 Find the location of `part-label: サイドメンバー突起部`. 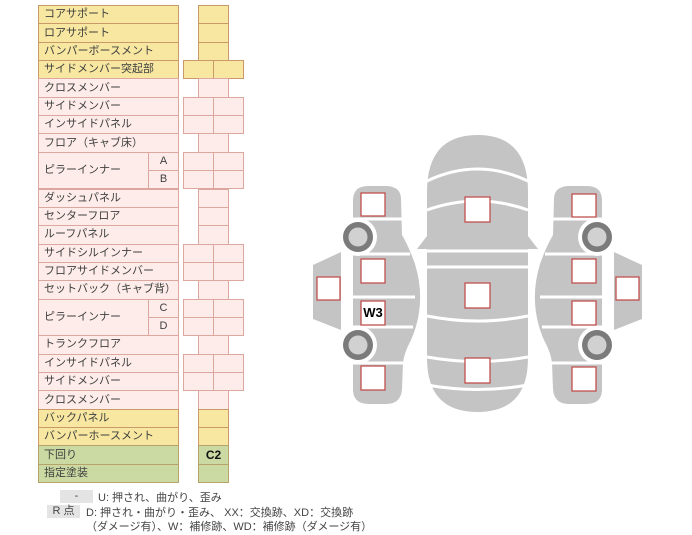

part-label: サイドメンバー突起部 is located at coordinates (108, 70).